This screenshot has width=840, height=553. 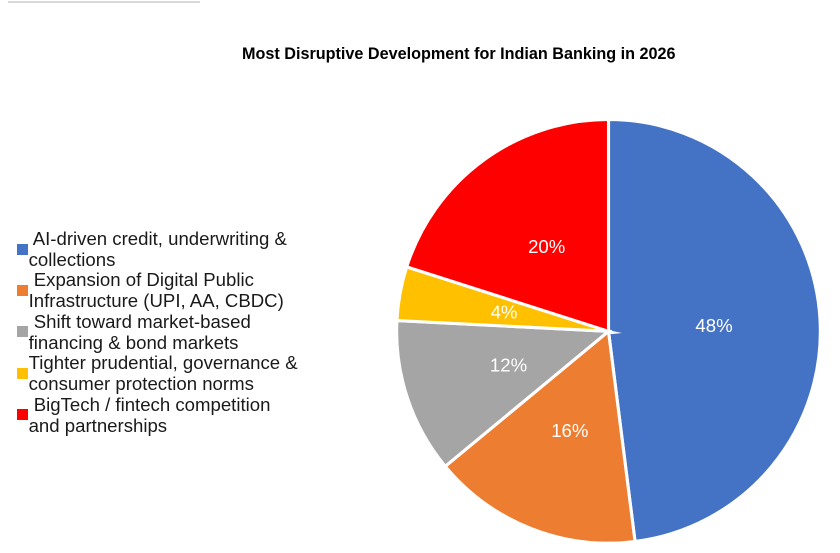 What do you see at coordinates (508, 365) in the screenshot?
I see `svg-text: 12%` at bounding box center [508, 365].